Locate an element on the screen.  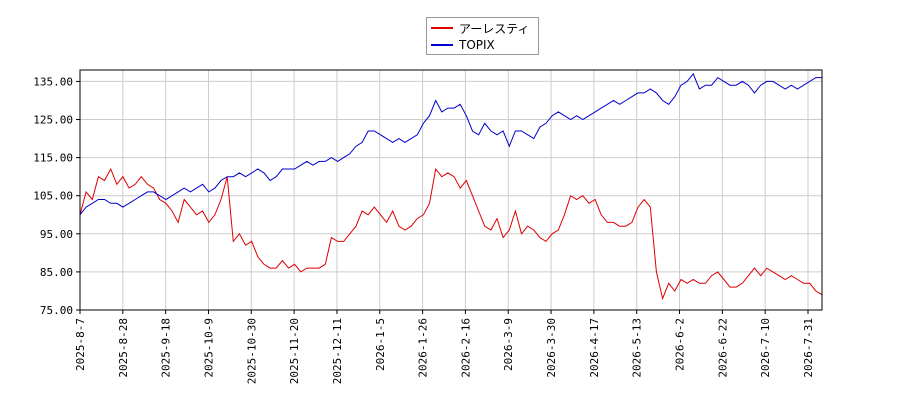
legend-label-series-2: TOPIX is located at coordinates (477, 45).